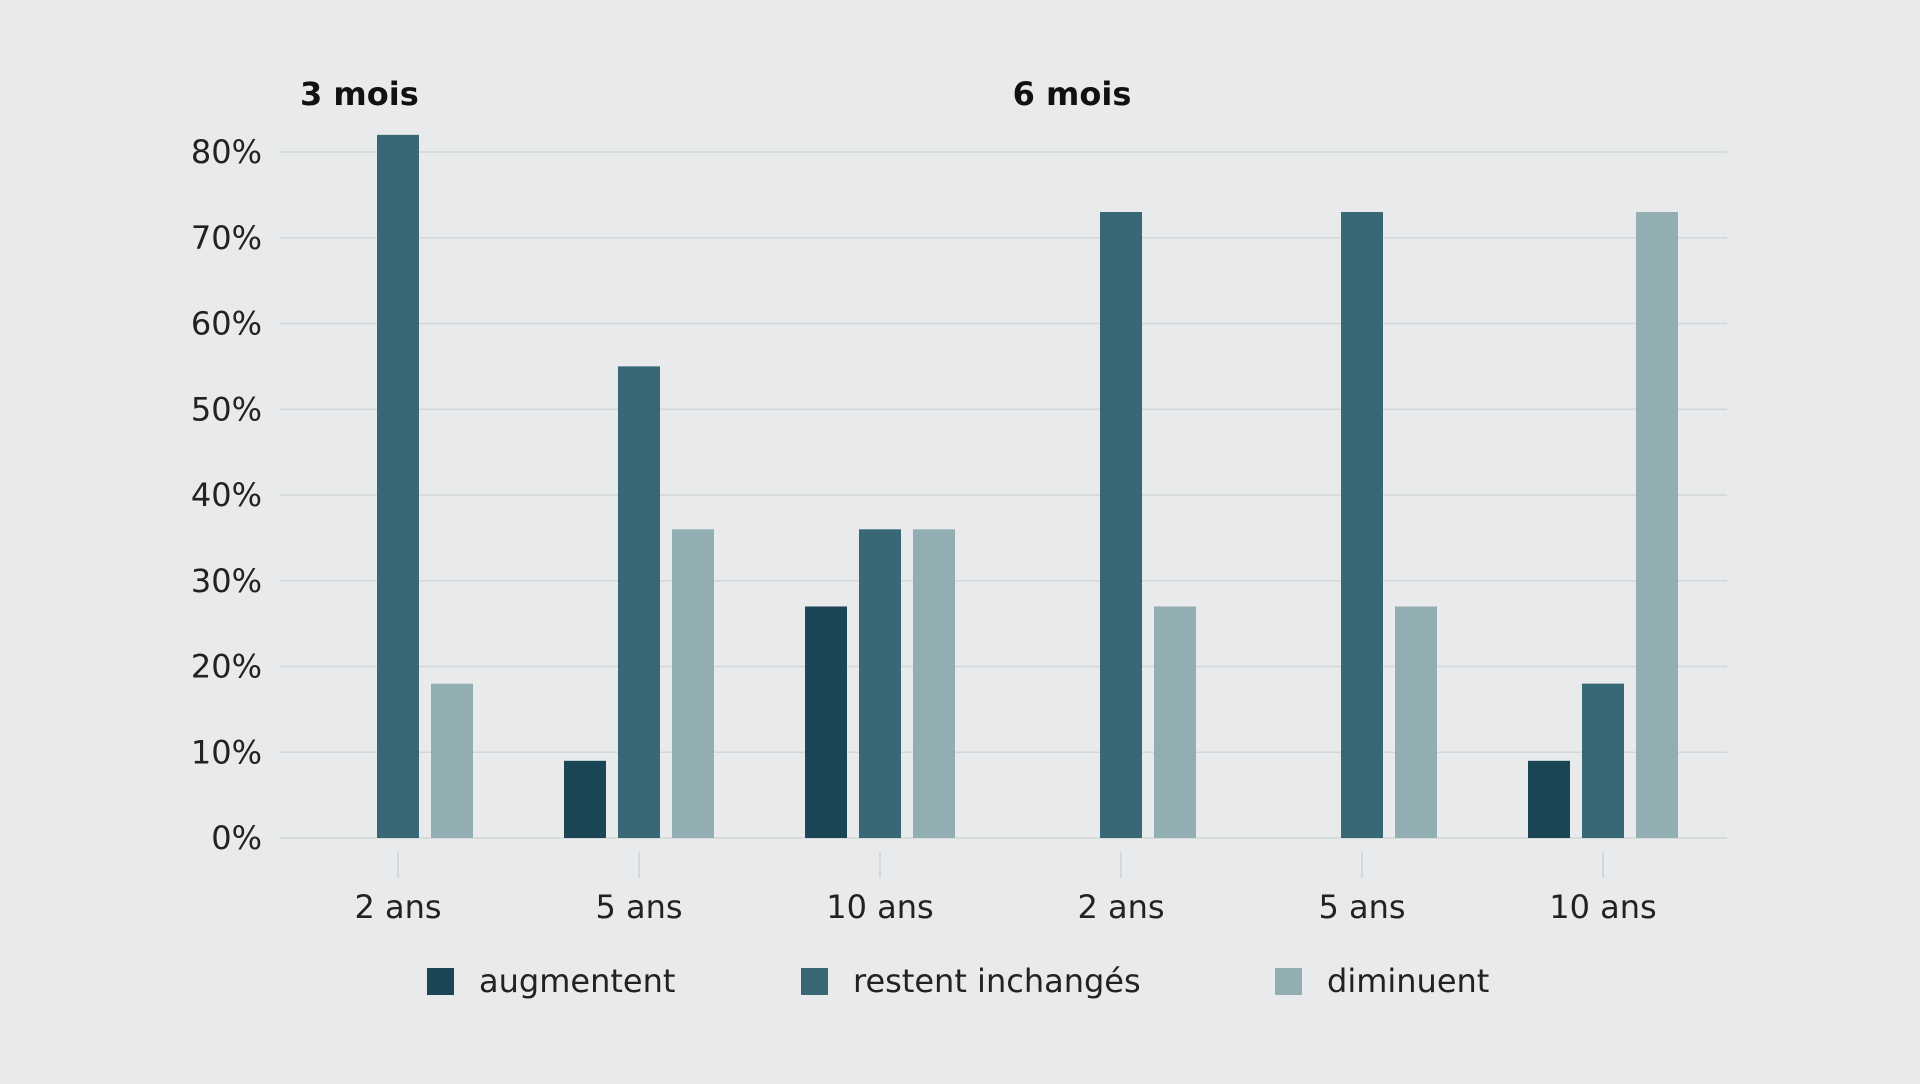 The height and width of the screenshot is (1084, 1920). I want to click on y-tick-label: 0%, so click(236, 838).